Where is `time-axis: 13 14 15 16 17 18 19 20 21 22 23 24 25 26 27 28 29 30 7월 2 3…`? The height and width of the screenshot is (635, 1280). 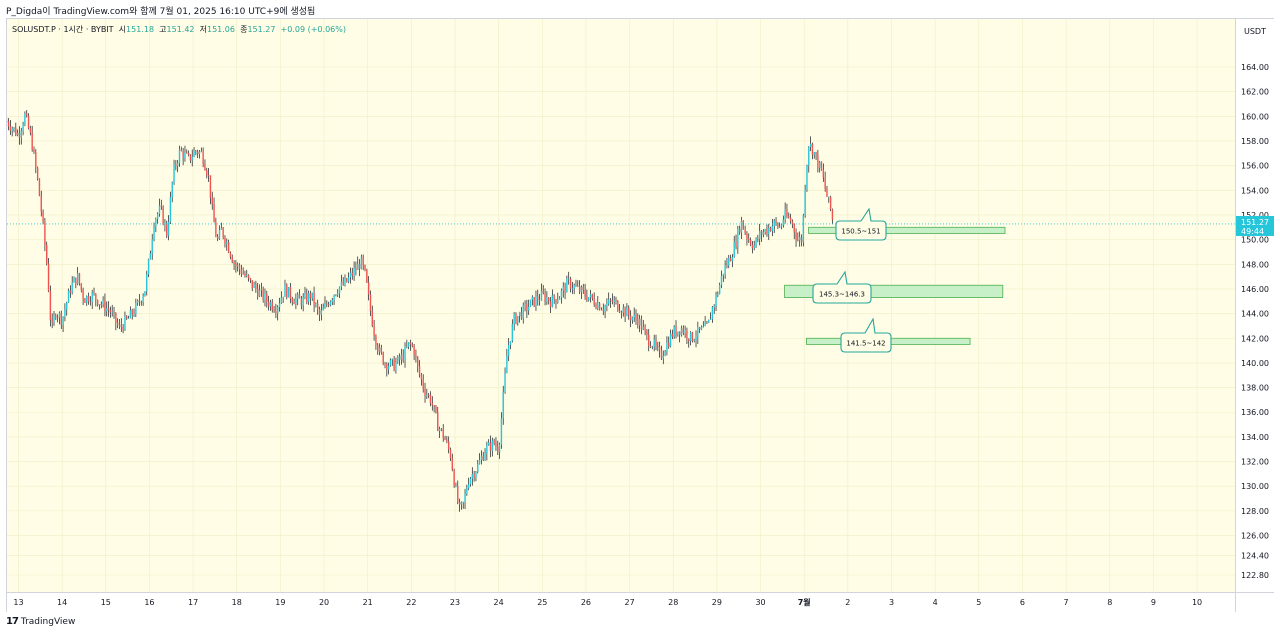
time-axis: 13 14 15 16 17 18 19 20 21 22 23 24 25 26 27 28 29 30 7월 2 3… is located at coordinates (621, 602).